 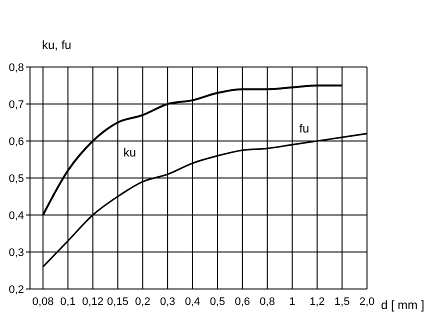 I want to click on x-tick-label: 0,3, so click(x=168, y=302).